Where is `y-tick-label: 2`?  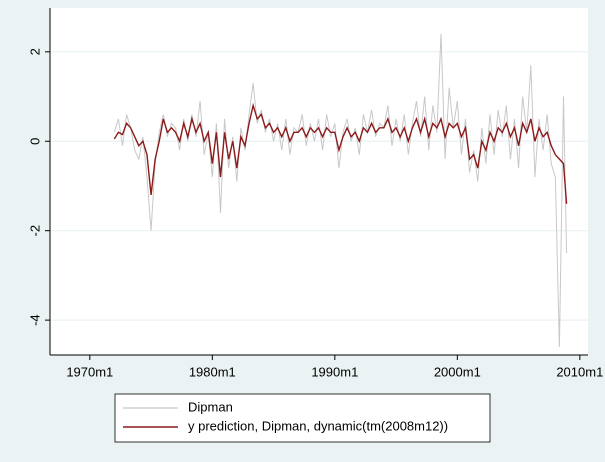
y-tick-label: 2 is located at coordinates (34, 51).